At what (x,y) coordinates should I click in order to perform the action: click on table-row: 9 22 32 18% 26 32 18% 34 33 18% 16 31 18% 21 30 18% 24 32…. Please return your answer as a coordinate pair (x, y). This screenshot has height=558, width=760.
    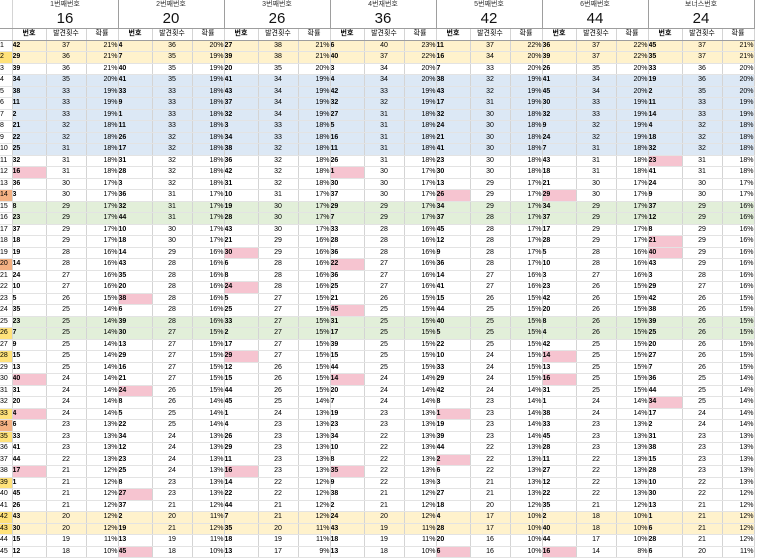
    Looking at the image, I should click on (377, 138).